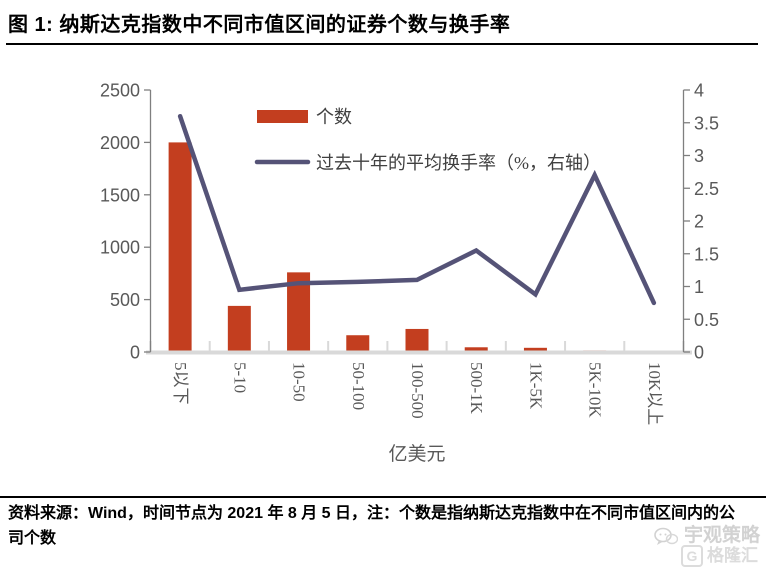  What do you see at coordinates (180, 383) in the screenshot?
I see `x-category-label: 5以下` at bounding box center [180, 383].